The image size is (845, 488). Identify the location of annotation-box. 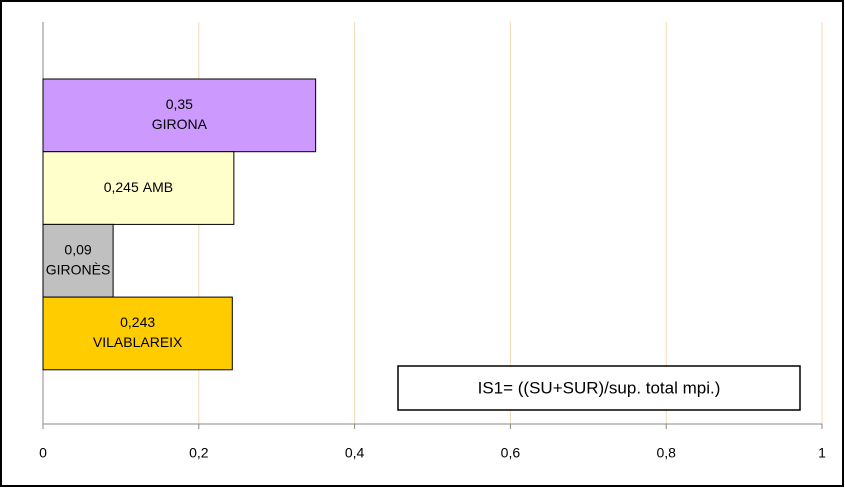
(599, 388).